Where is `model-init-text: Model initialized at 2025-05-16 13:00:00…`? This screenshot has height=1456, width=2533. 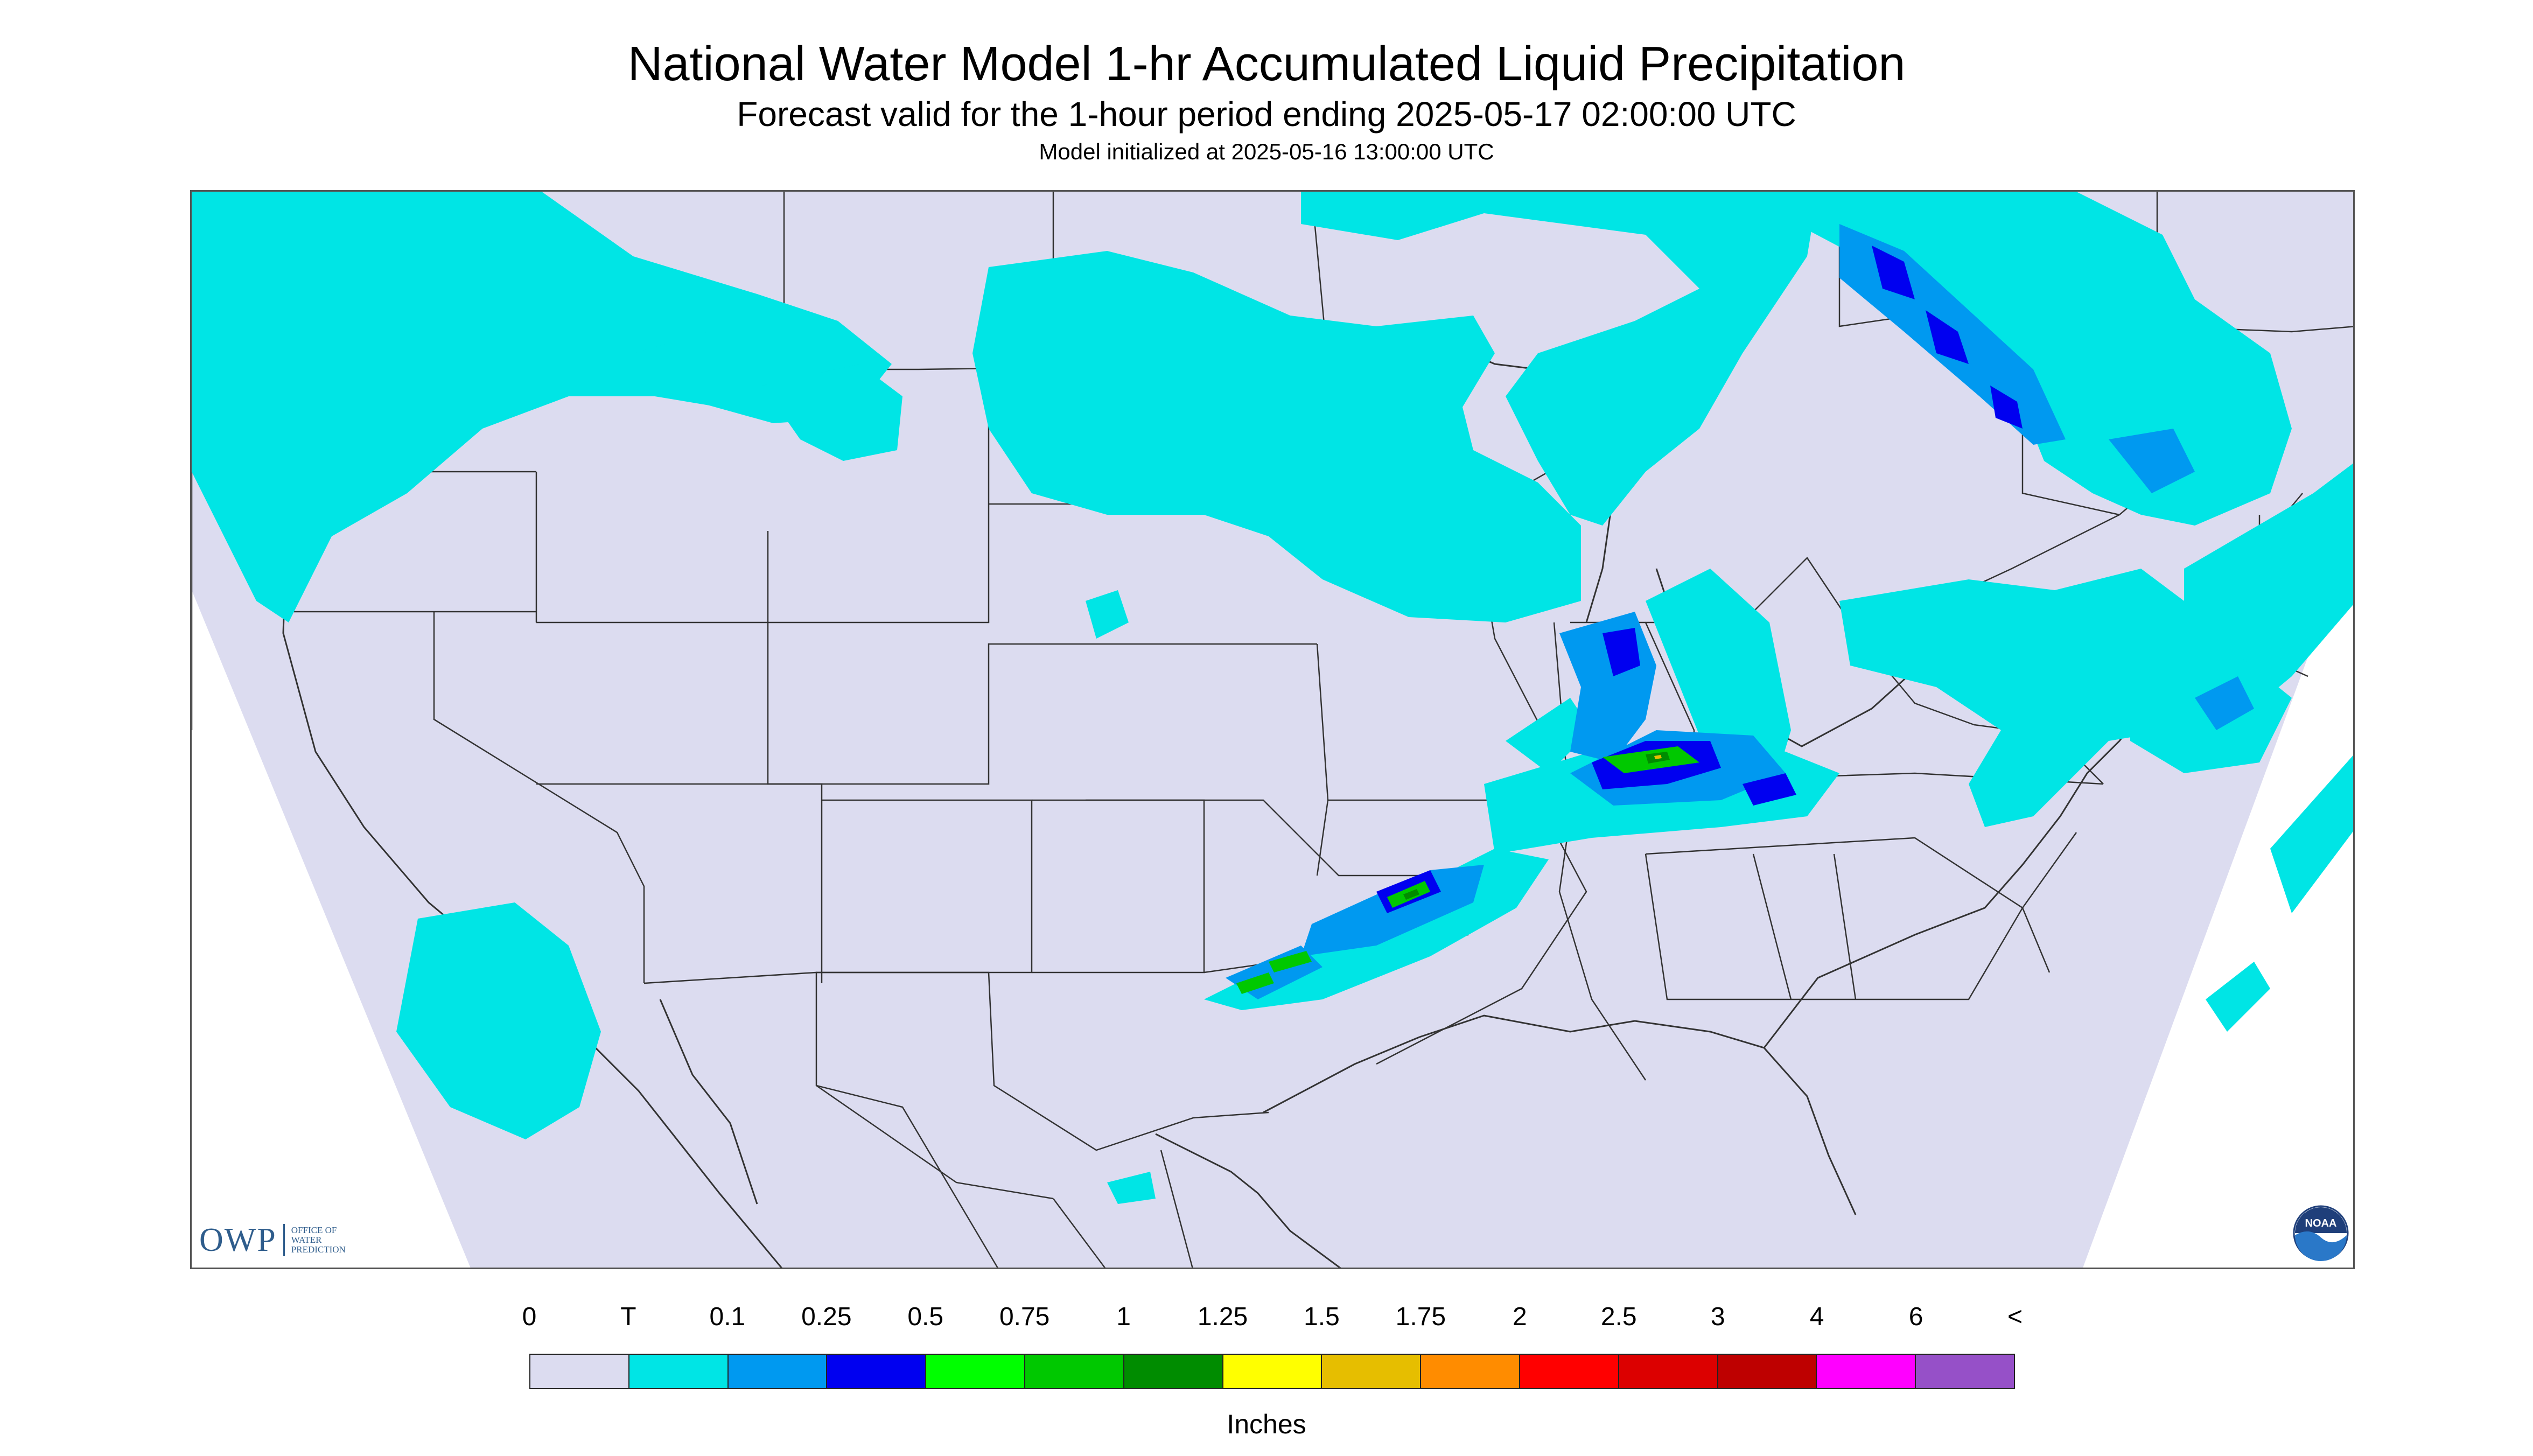
model-init-text: Model initialized at 2025-05-16 13:00:00… is located at coordinates (1266, 151).